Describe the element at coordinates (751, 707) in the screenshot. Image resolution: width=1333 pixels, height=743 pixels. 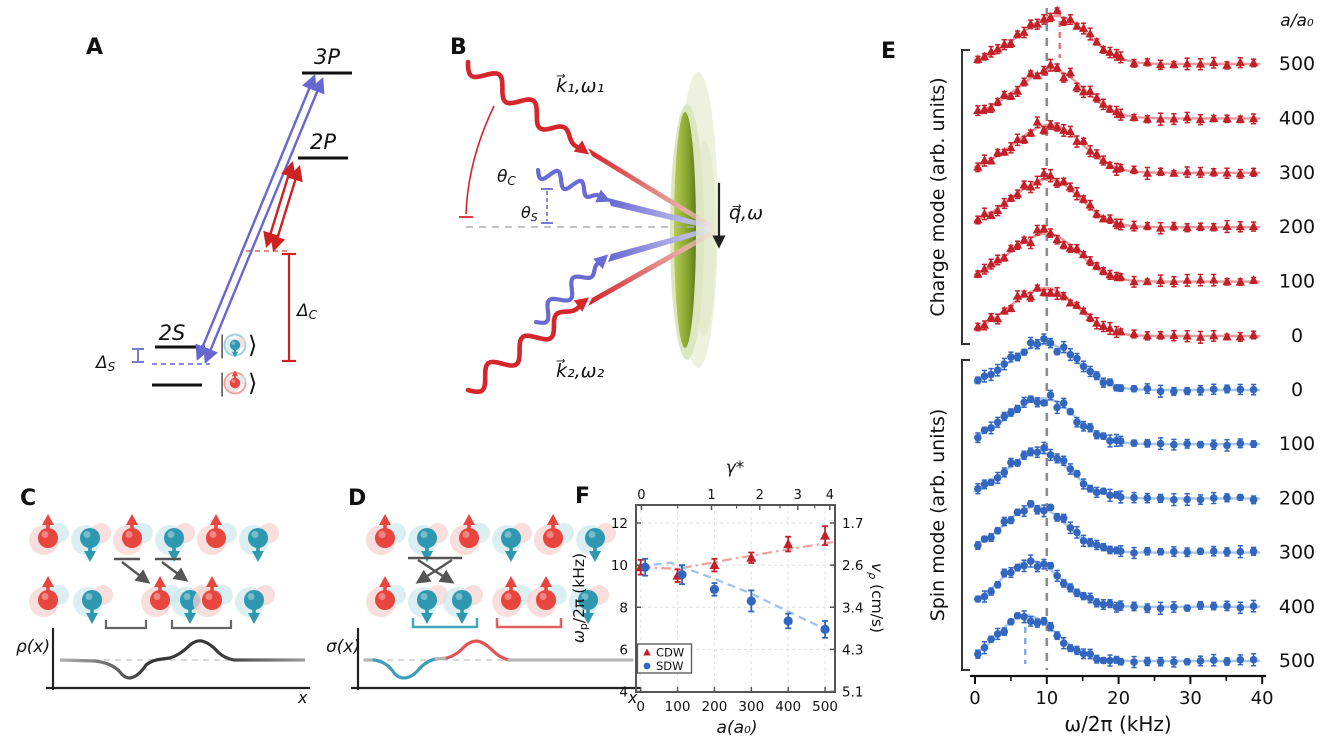
I see `svg-text: 300` at that location.